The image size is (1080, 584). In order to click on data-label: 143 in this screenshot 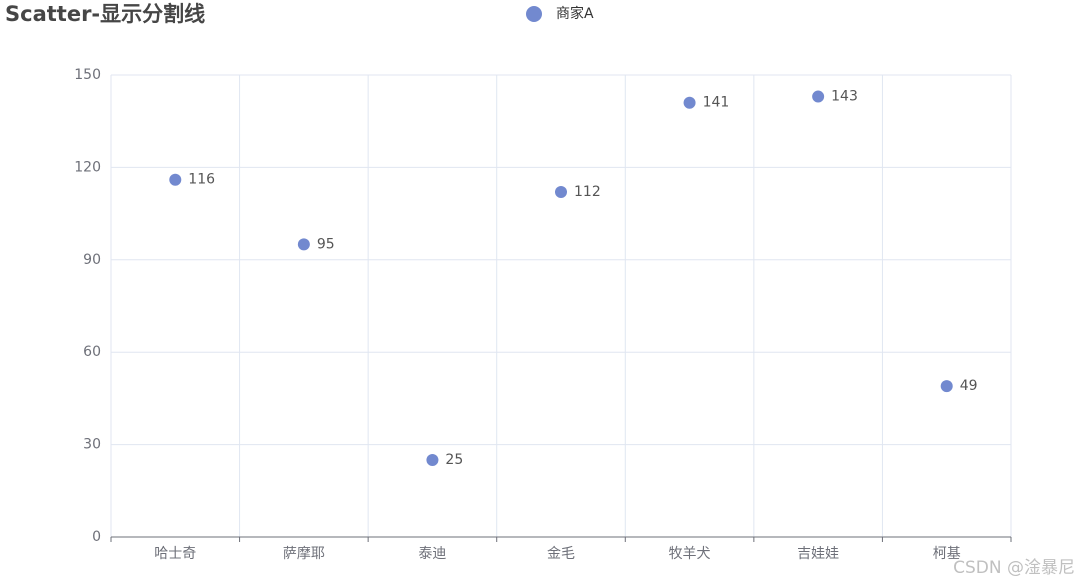, I will do `click(844, 97)`.